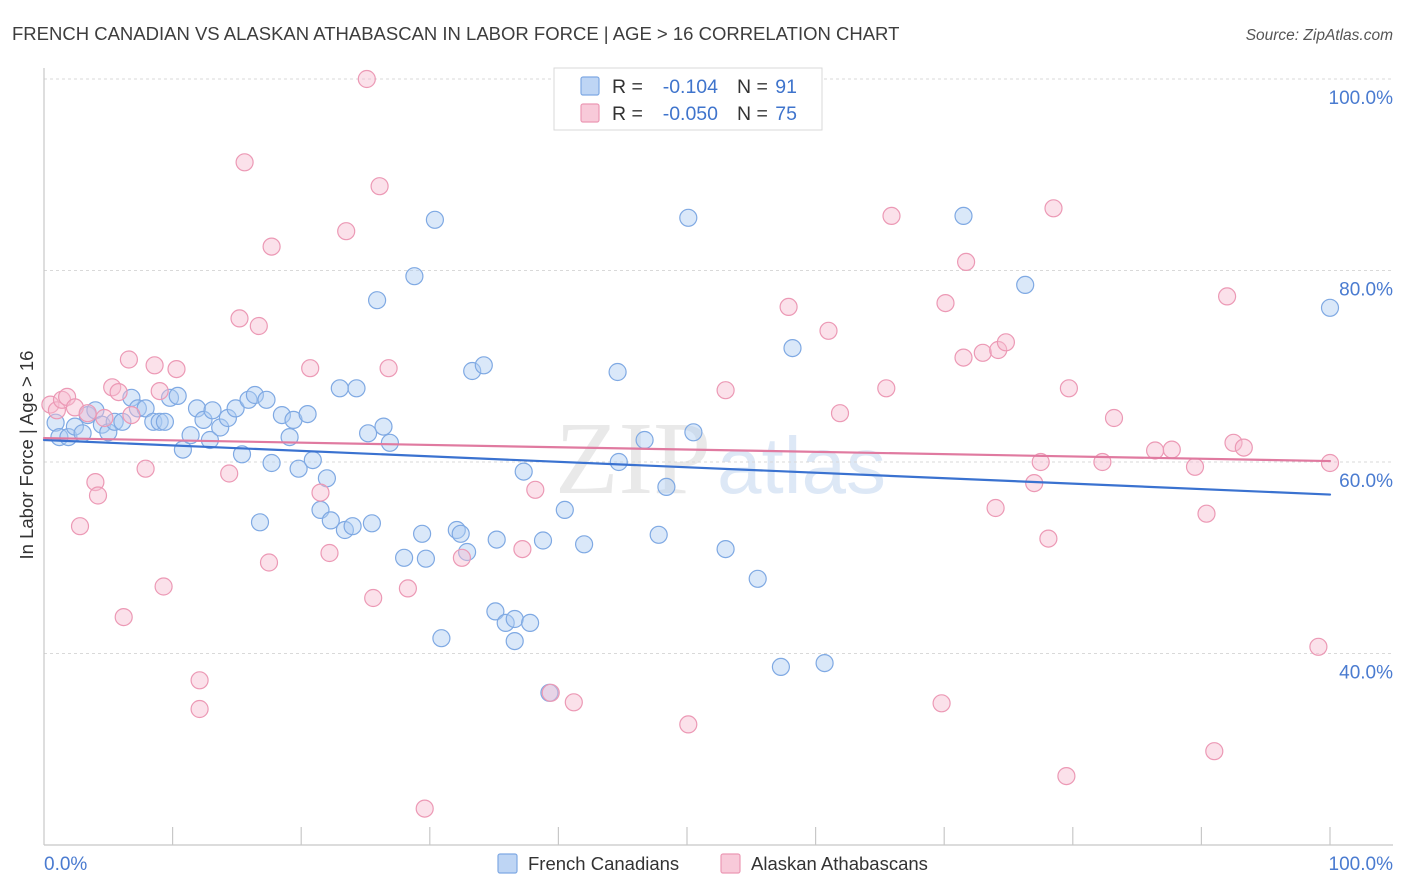 This screenshot has width=1406, height=892. I want to click on french-canadians-r-value: -0.104, so click(690, 87).